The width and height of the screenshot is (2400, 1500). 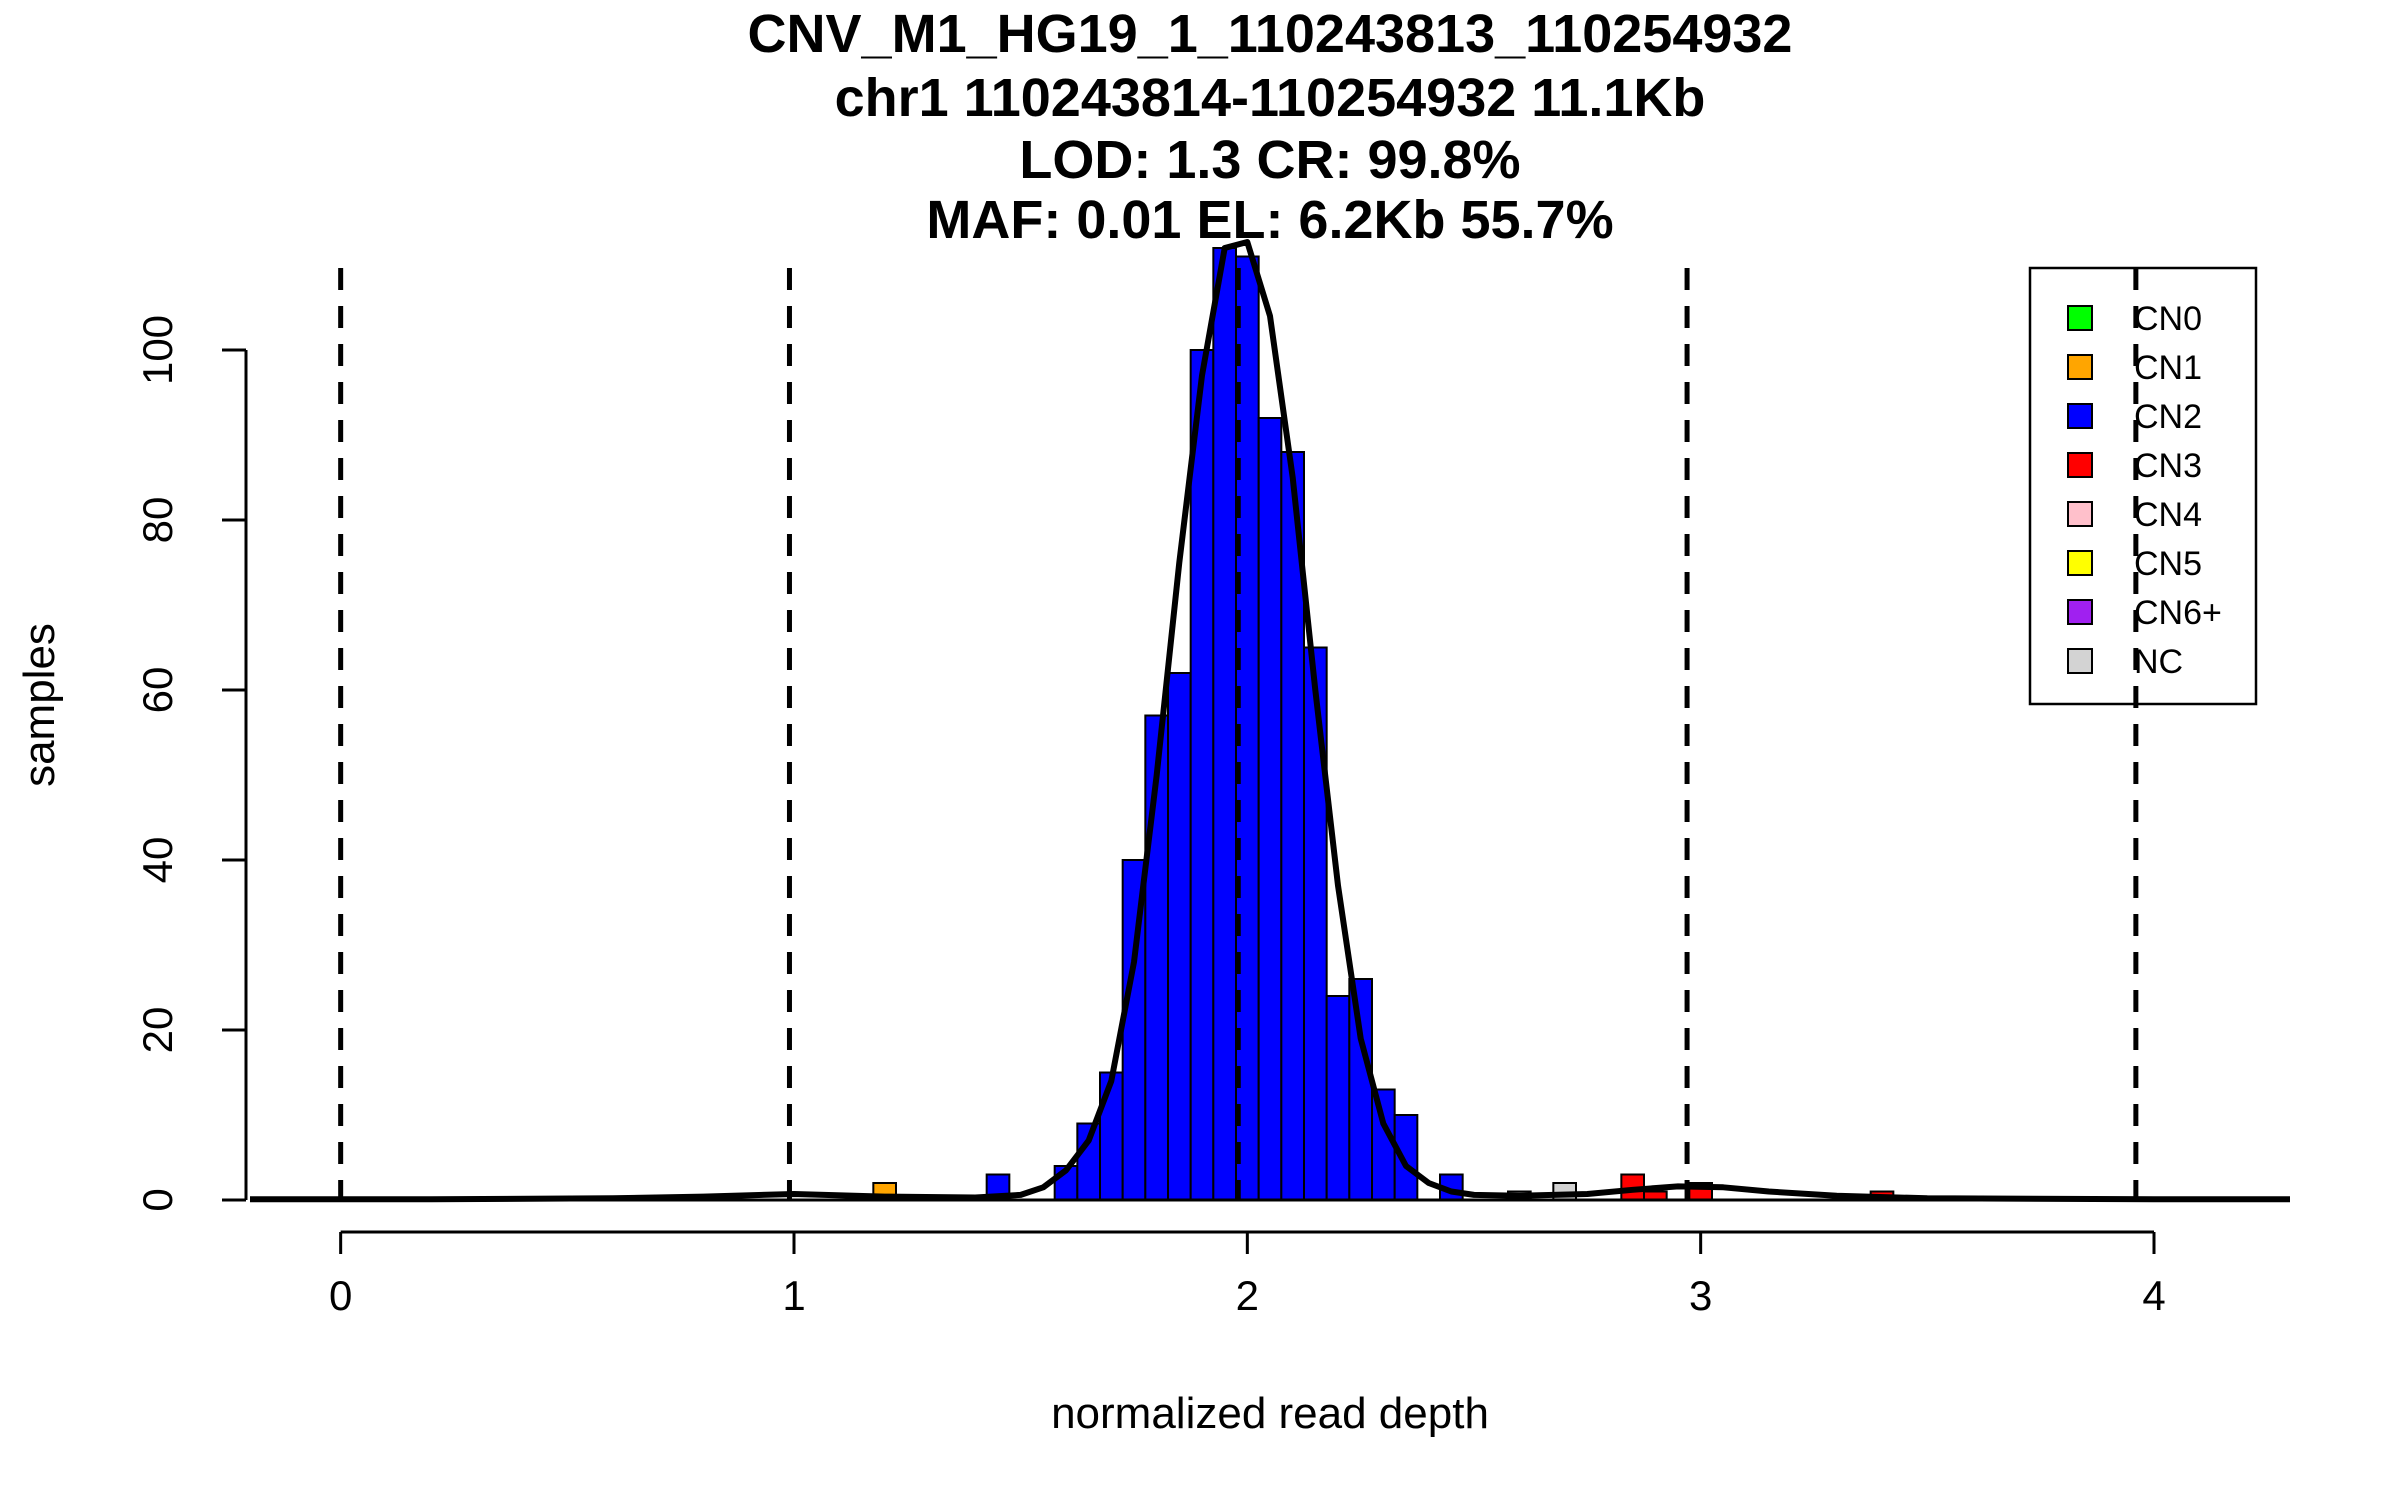 I want to click on x-tick-label-3: 3, so click(x=1700, y=1295).